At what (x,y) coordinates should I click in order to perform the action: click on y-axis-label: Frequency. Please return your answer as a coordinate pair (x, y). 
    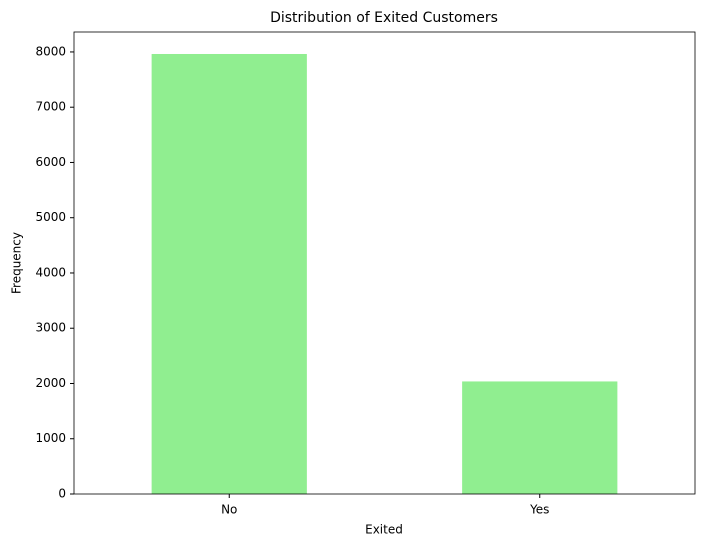
    Looking at the image, I should click on (17, 263).